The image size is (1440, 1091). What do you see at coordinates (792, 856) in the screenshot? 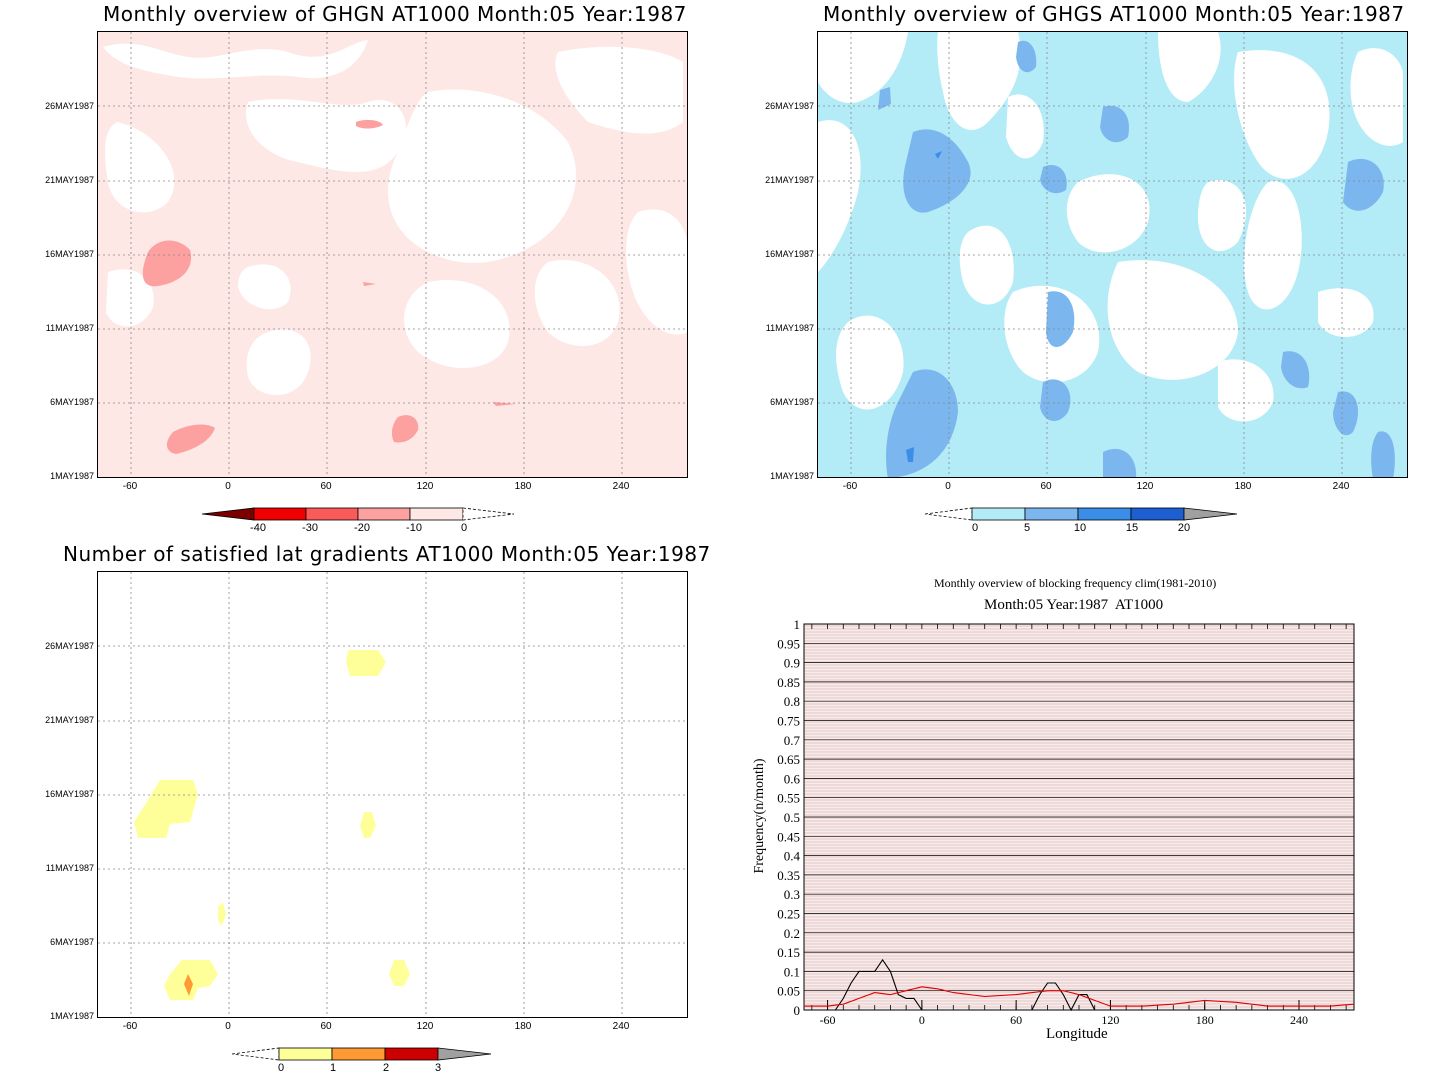
I see `y-tick-label: 0.4` at bounding box center [792, 856].